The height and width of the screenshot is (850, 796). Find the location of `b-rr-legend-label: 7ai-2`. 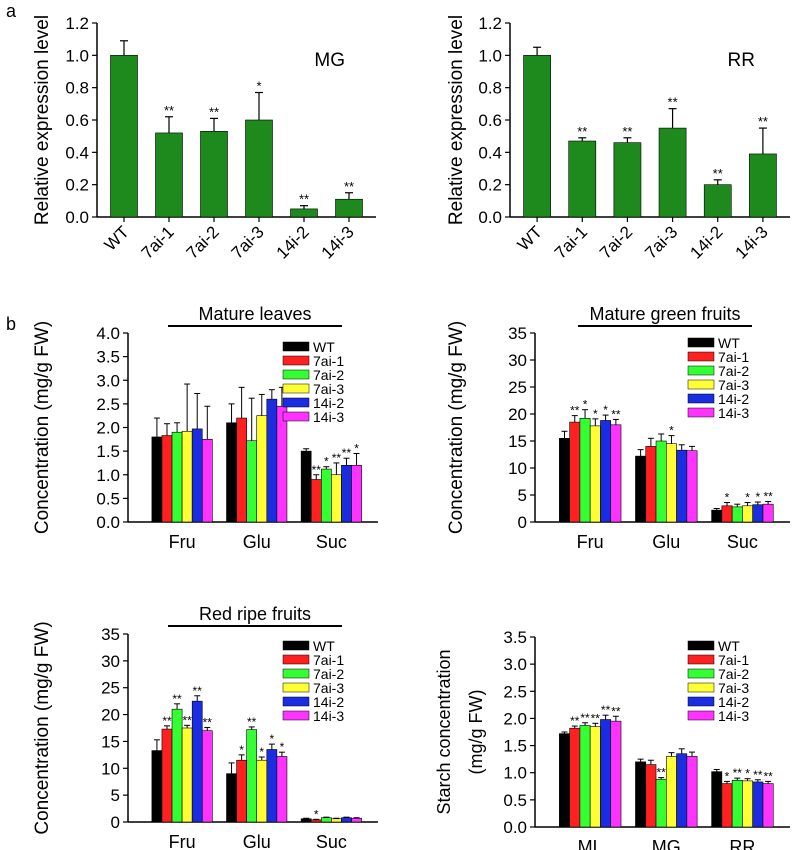

b-rr-legend-label: 7ai-2 is located at coordinates (328, 674).